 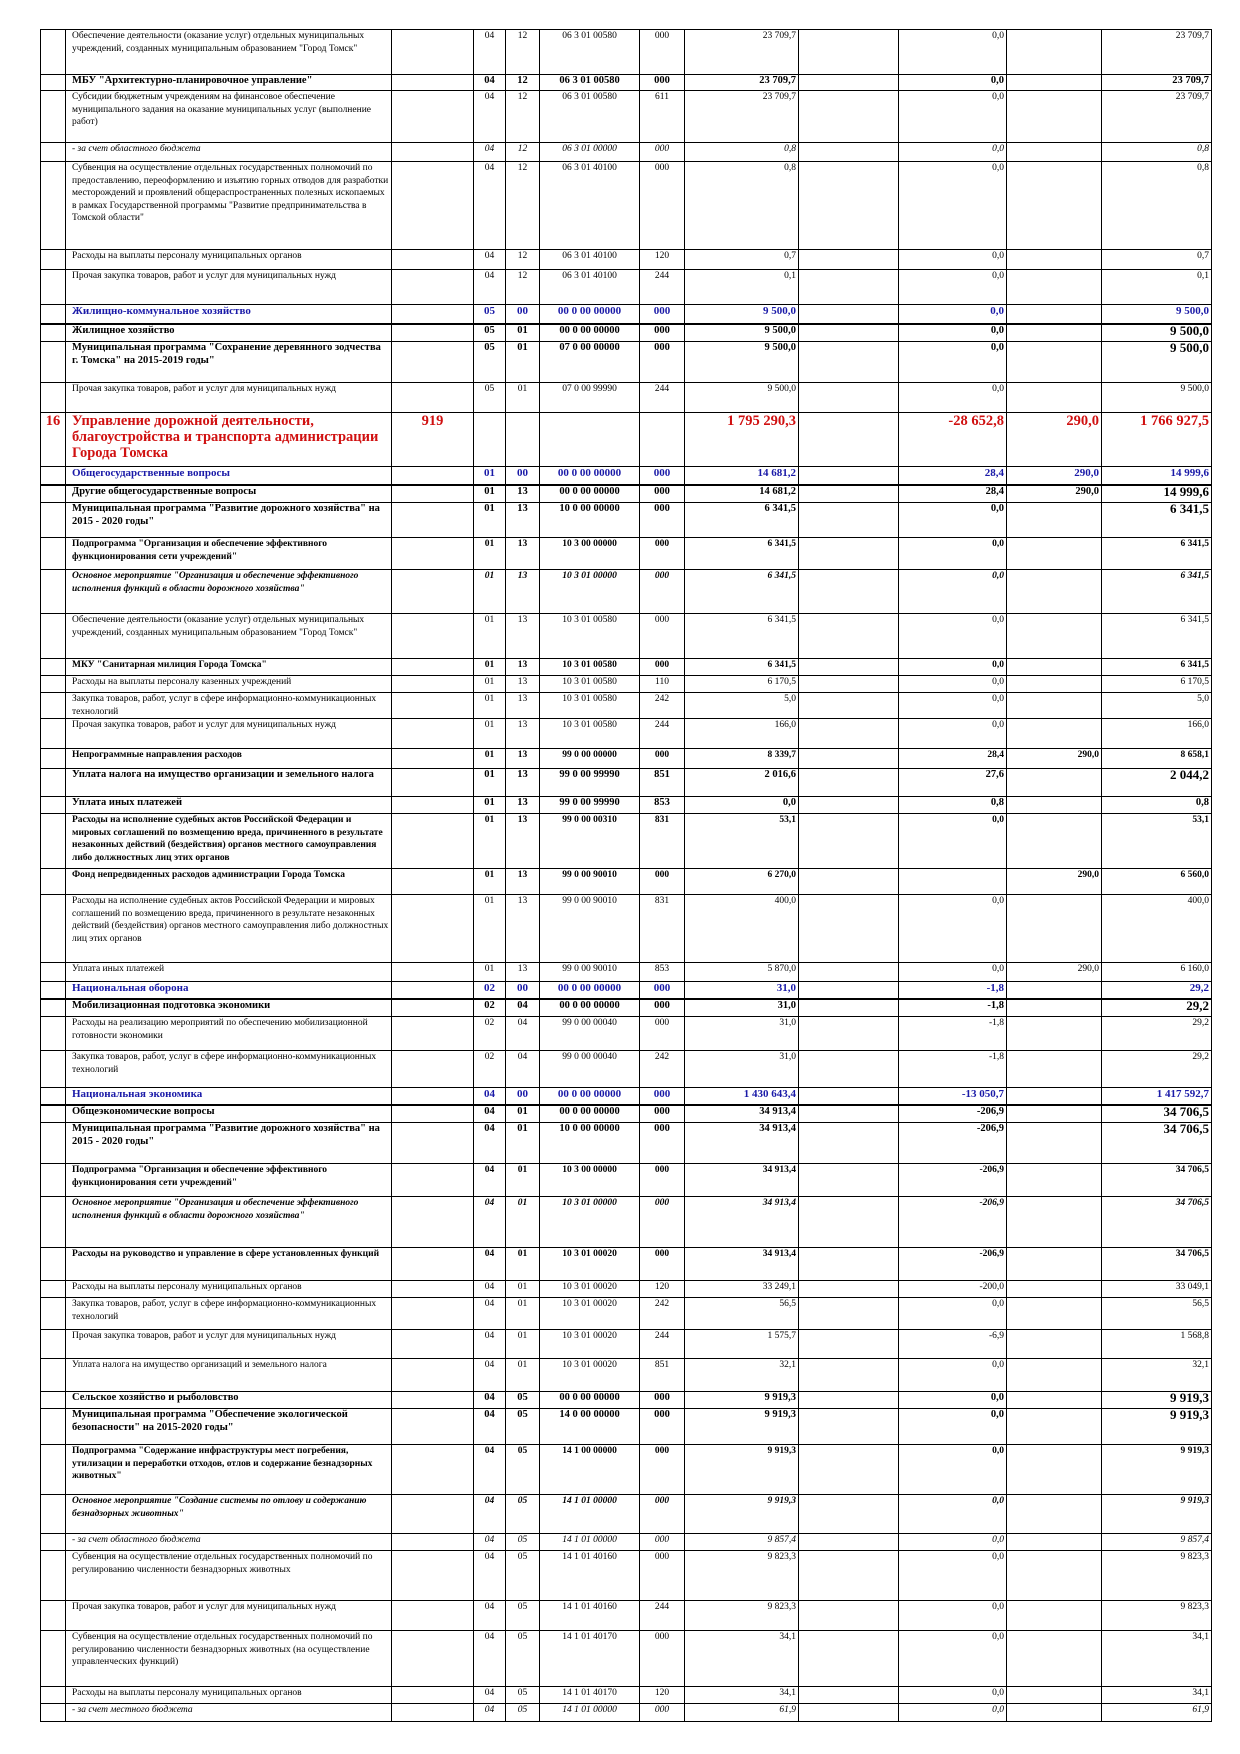 What do you see at coordinates (741, 205) in the screenshot?
I see `amount: 0,8` at bounding box center [741, 205].